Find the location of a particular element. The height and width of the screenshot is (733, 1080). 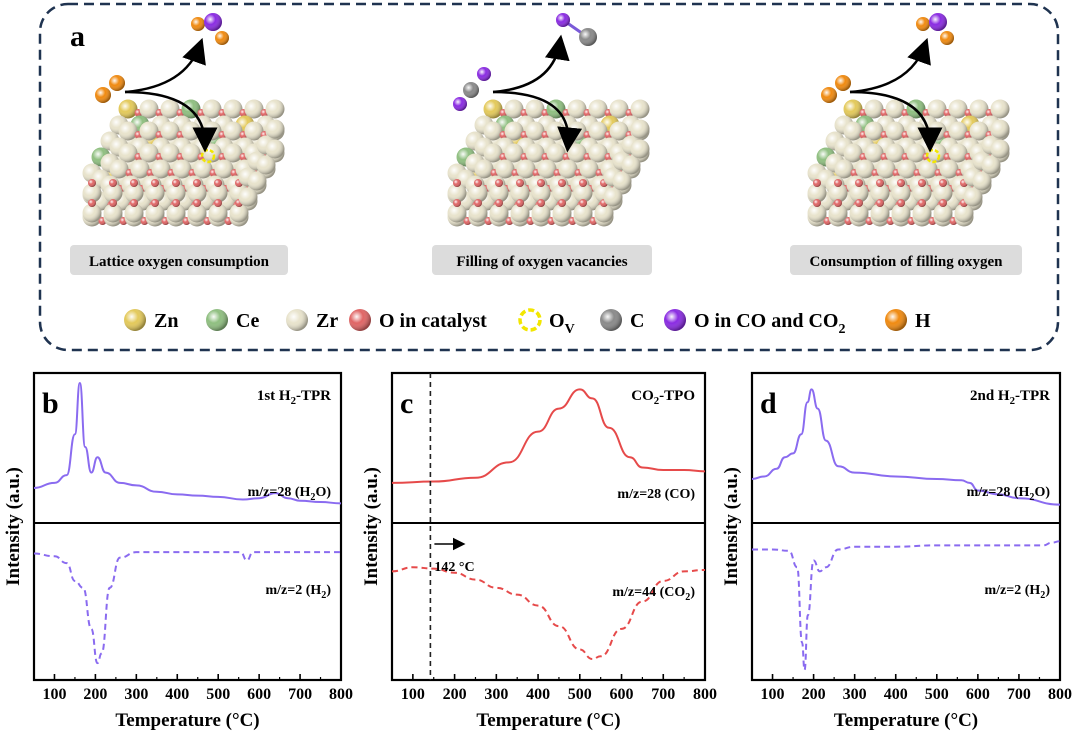

series-annotation: m/z=28 (H2O) is located at coordinates (1009, 494).